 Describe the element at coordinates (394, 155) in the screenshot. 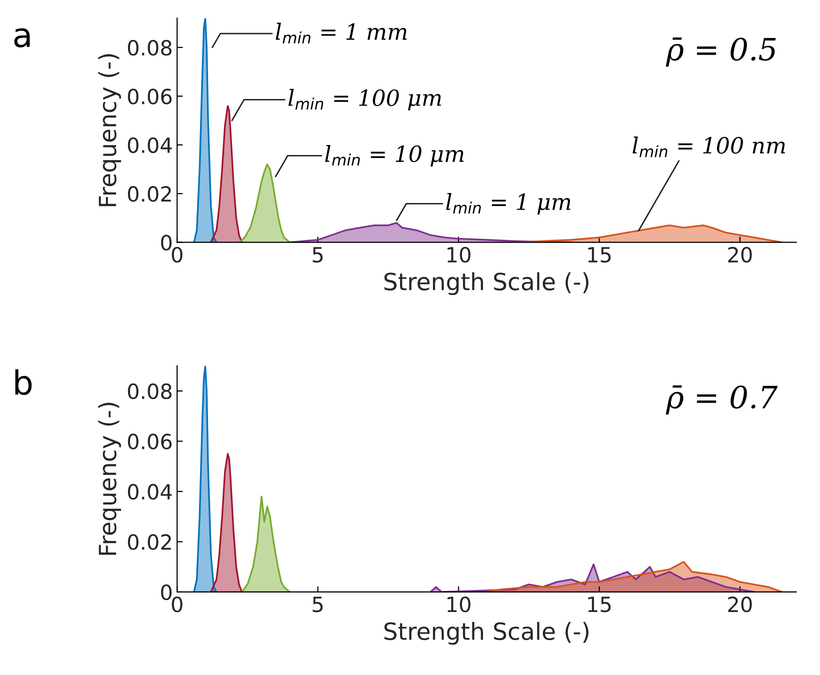

I see `annotation: l$_{min}$ = 10 μm` at that location.